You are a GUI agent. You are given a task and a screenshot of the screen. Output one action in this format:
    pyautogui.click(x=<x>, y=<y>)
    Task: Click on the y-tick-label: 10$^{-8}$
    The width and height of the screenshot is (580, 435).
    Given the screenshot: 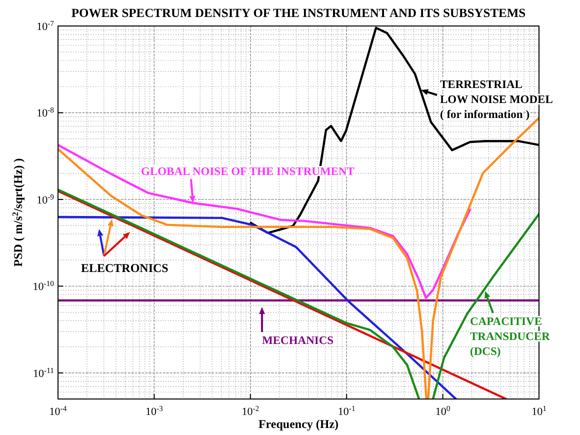 What is the action you would take?
    pyautogui.click(x=45, y=112)
    